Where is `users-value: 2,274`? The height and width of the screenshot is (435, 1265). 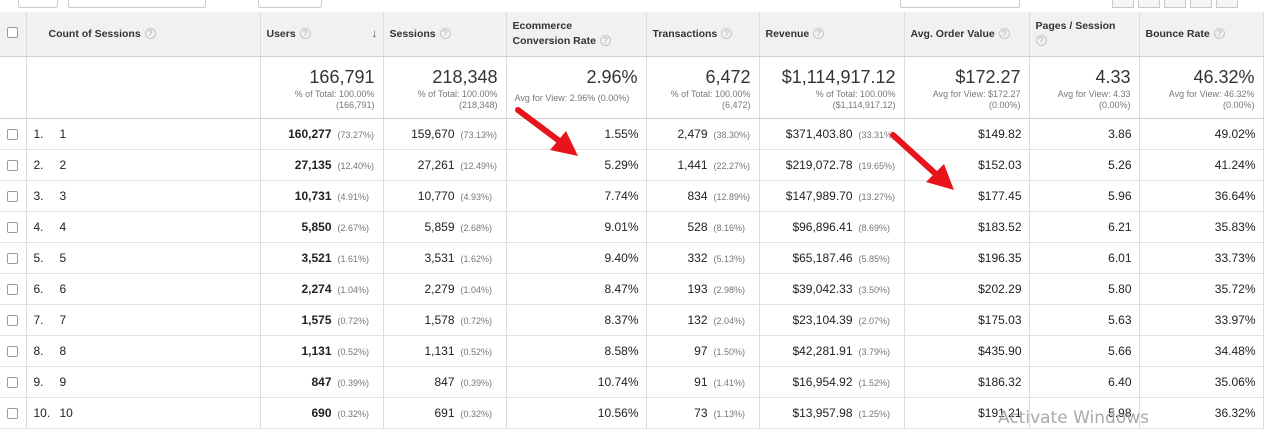
users-value: 2,274 is located at coordinates (316, 288).